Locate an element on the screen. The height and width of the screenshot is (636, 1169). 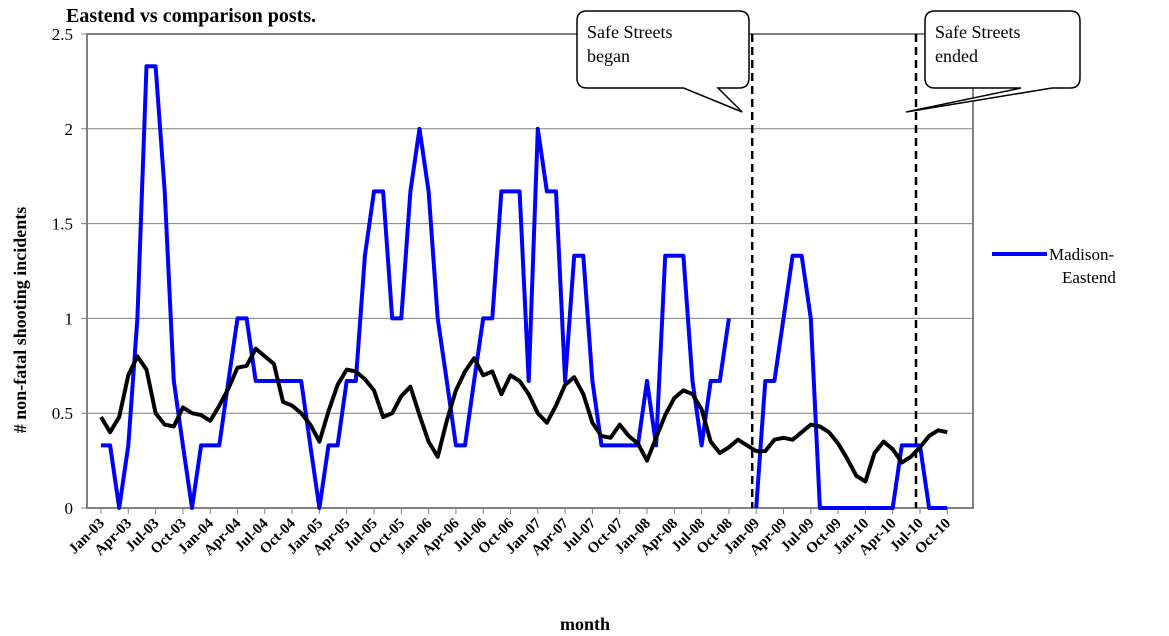
legend-label-line1: Madison- is located at coordinates (1082, 254).